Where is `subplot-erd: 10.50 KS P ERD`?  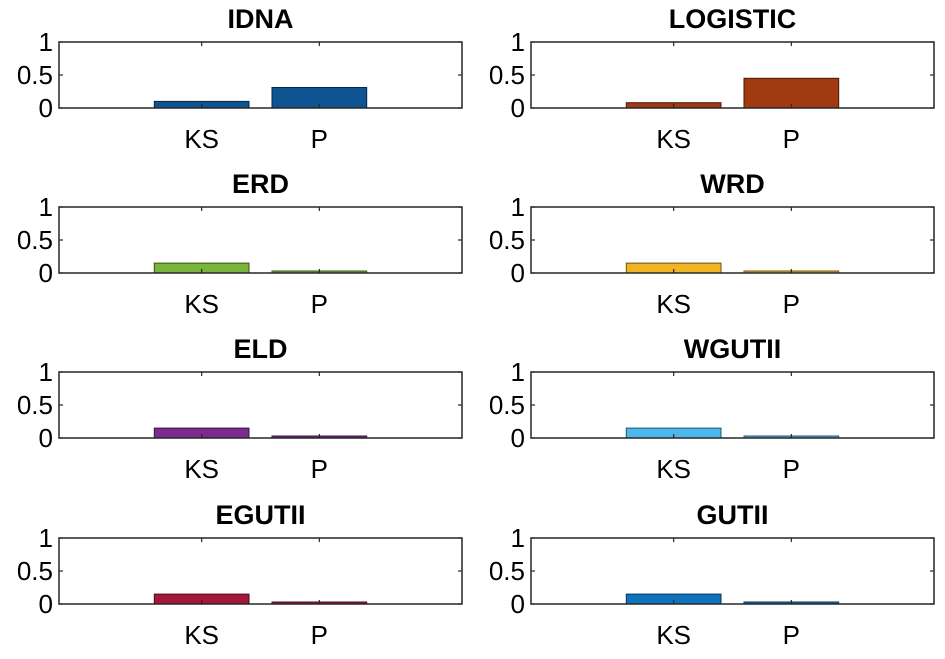
subplot-erd: 10.50 KS P ERD is located at coordinates (240, 244).